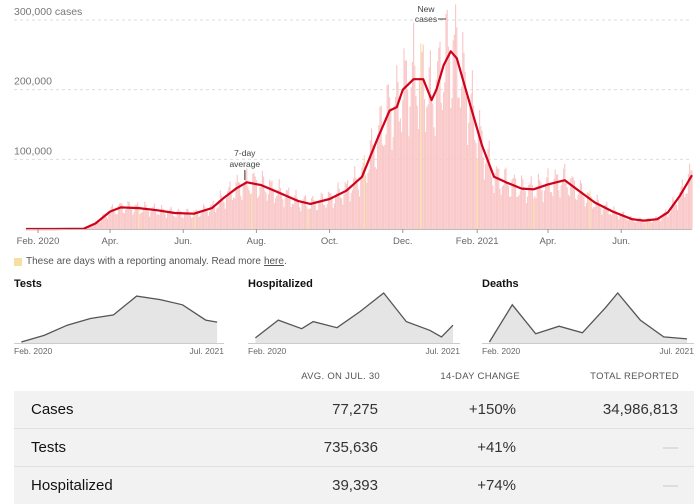 This screenshot has height=504, width=700. What do you see at coordinates (640, 409) in the screenshot?
I see `row-total: 34,986,813` at bounding box center [640, 409].